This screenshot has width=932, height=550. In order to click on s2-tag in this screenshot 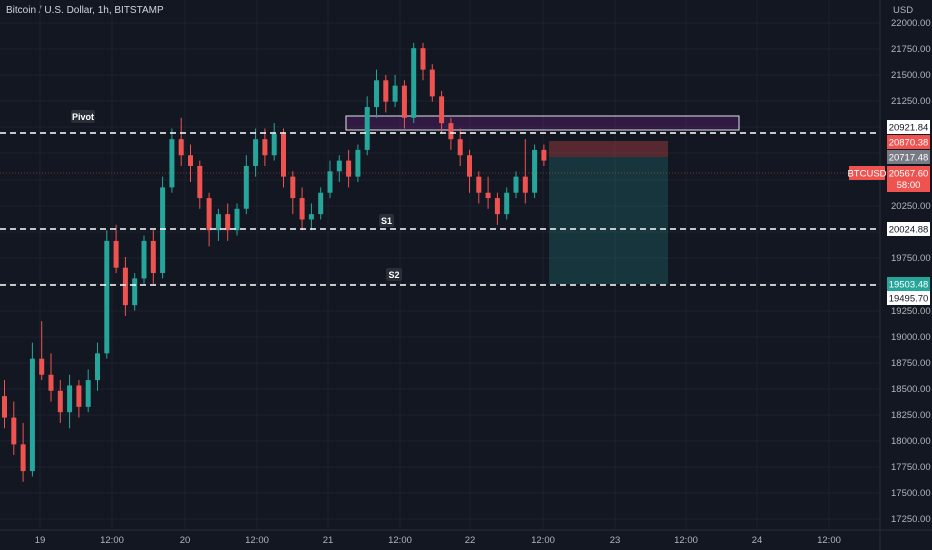, I will do `click(394, 274)`.